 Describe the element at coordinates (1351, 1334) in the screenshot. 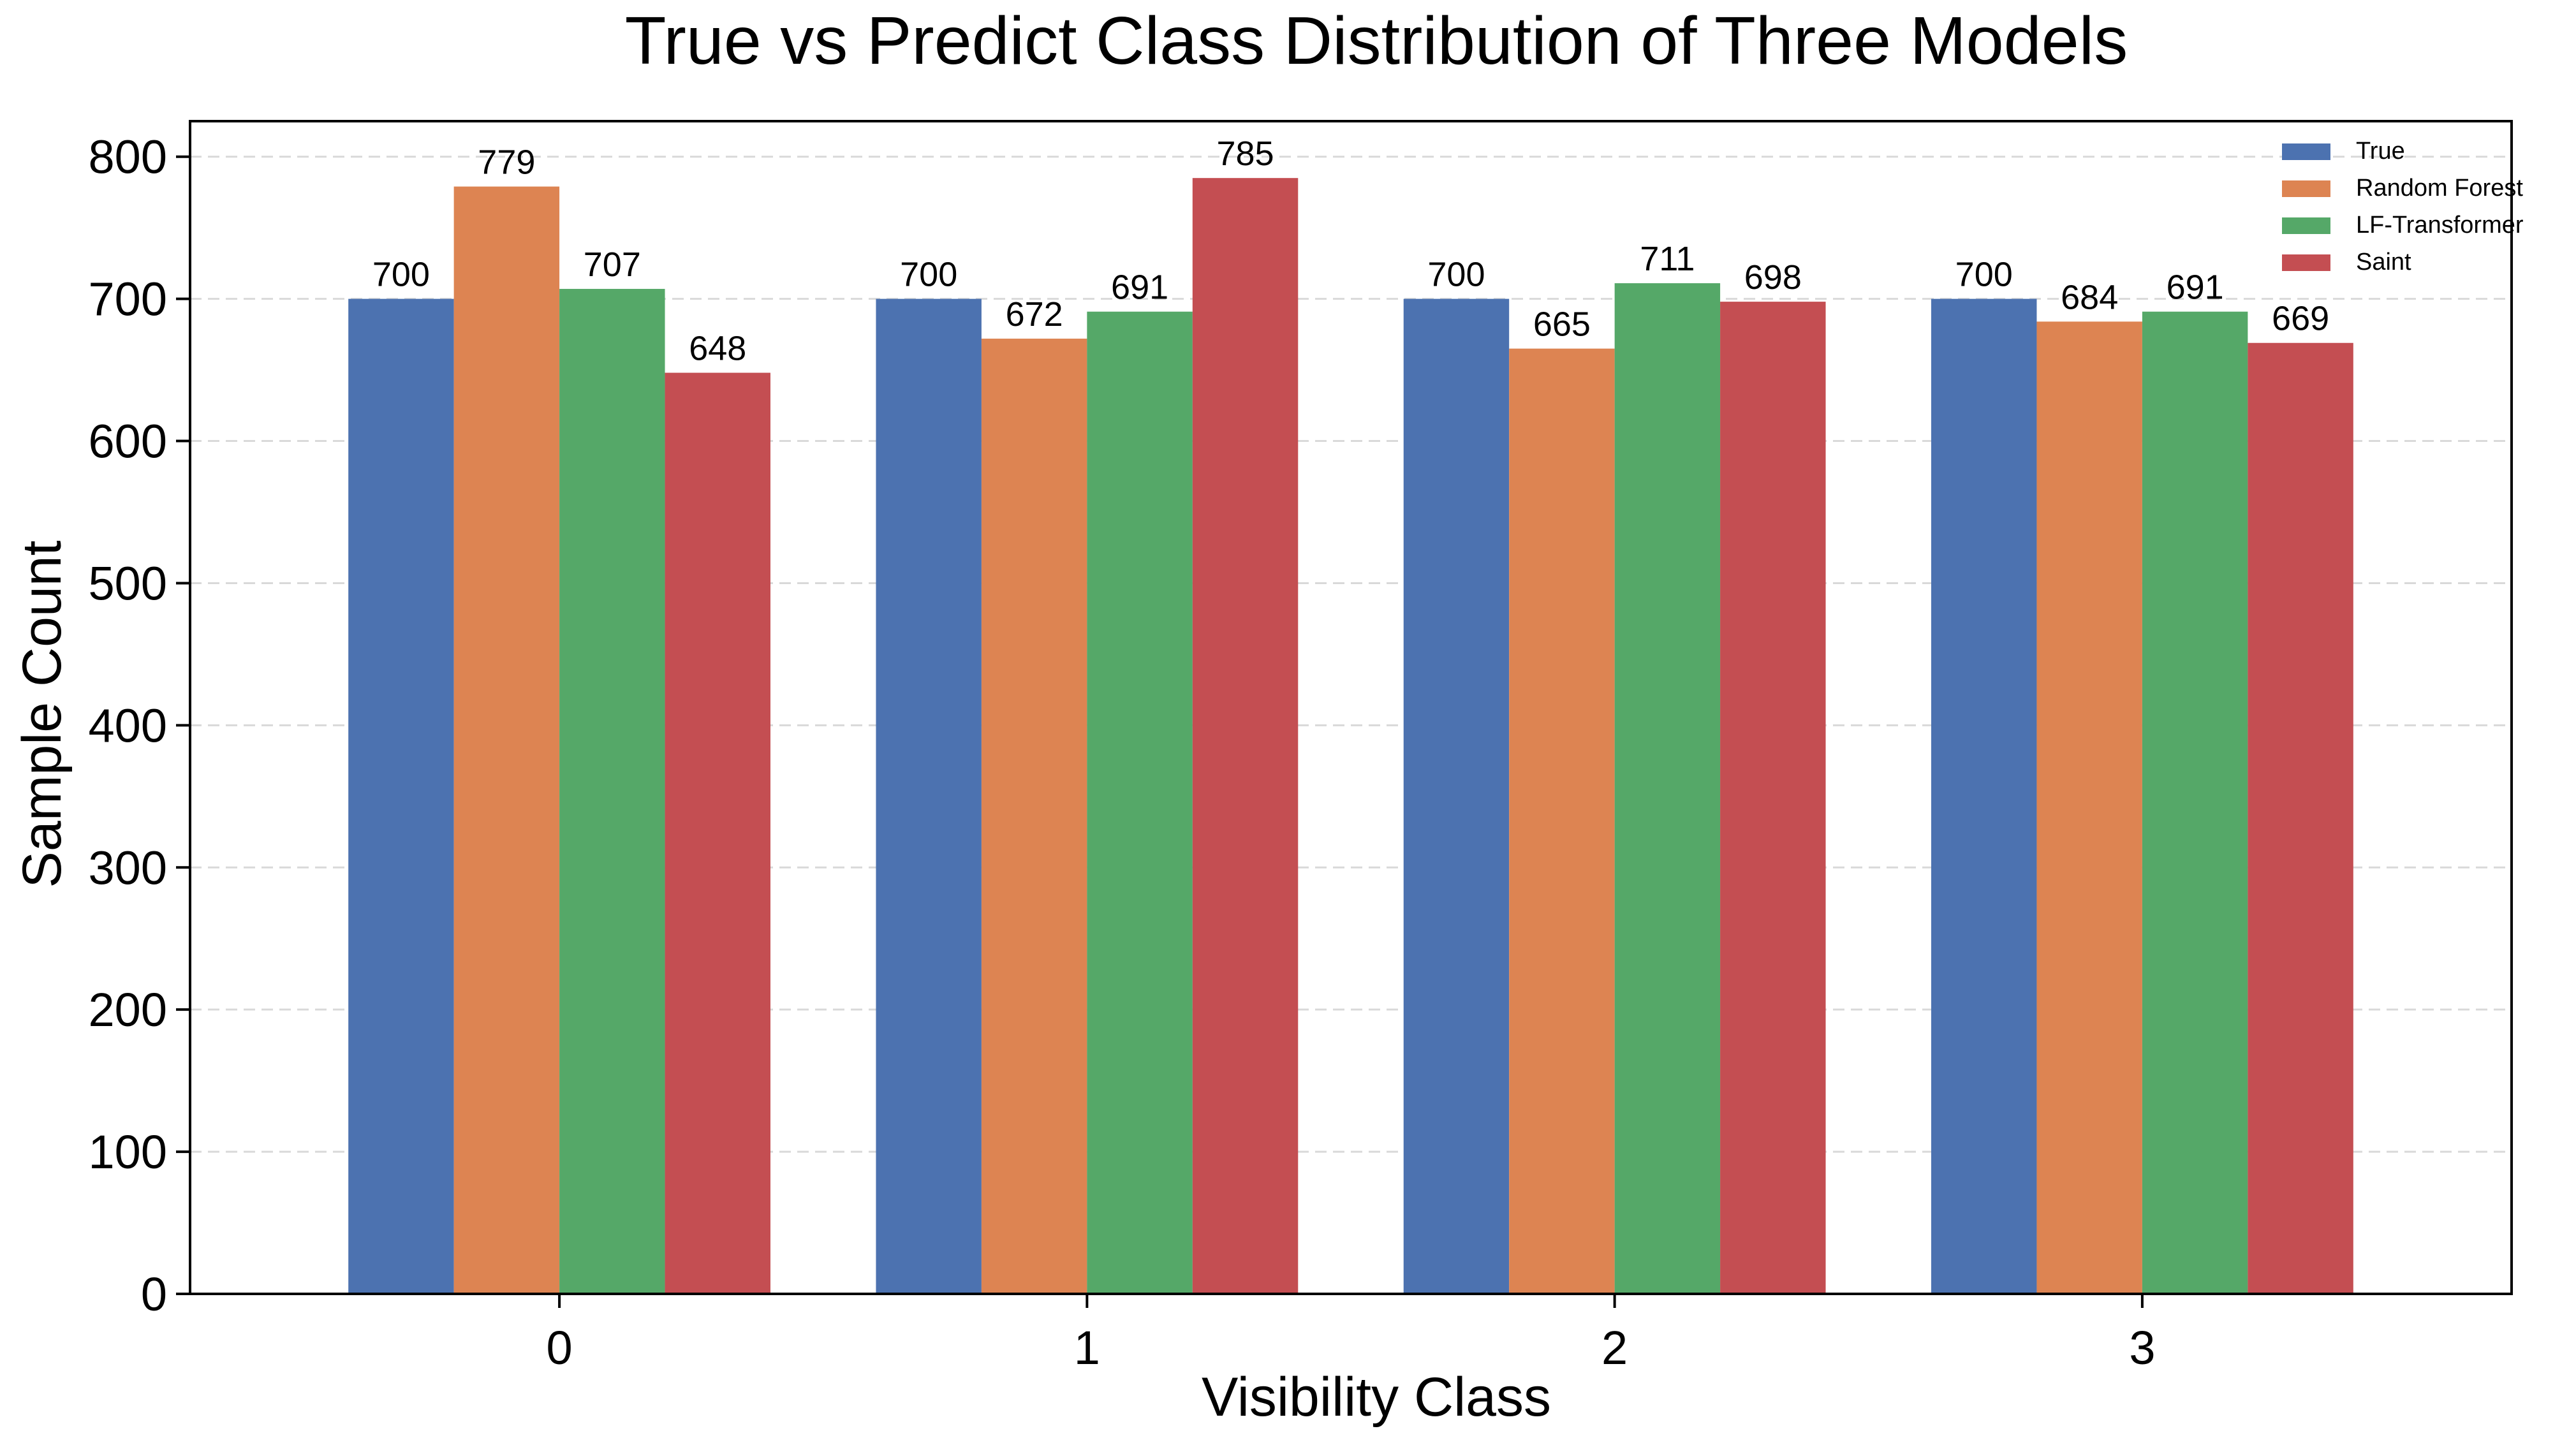

I see `x-axis: 0 1 2 3` at that location.